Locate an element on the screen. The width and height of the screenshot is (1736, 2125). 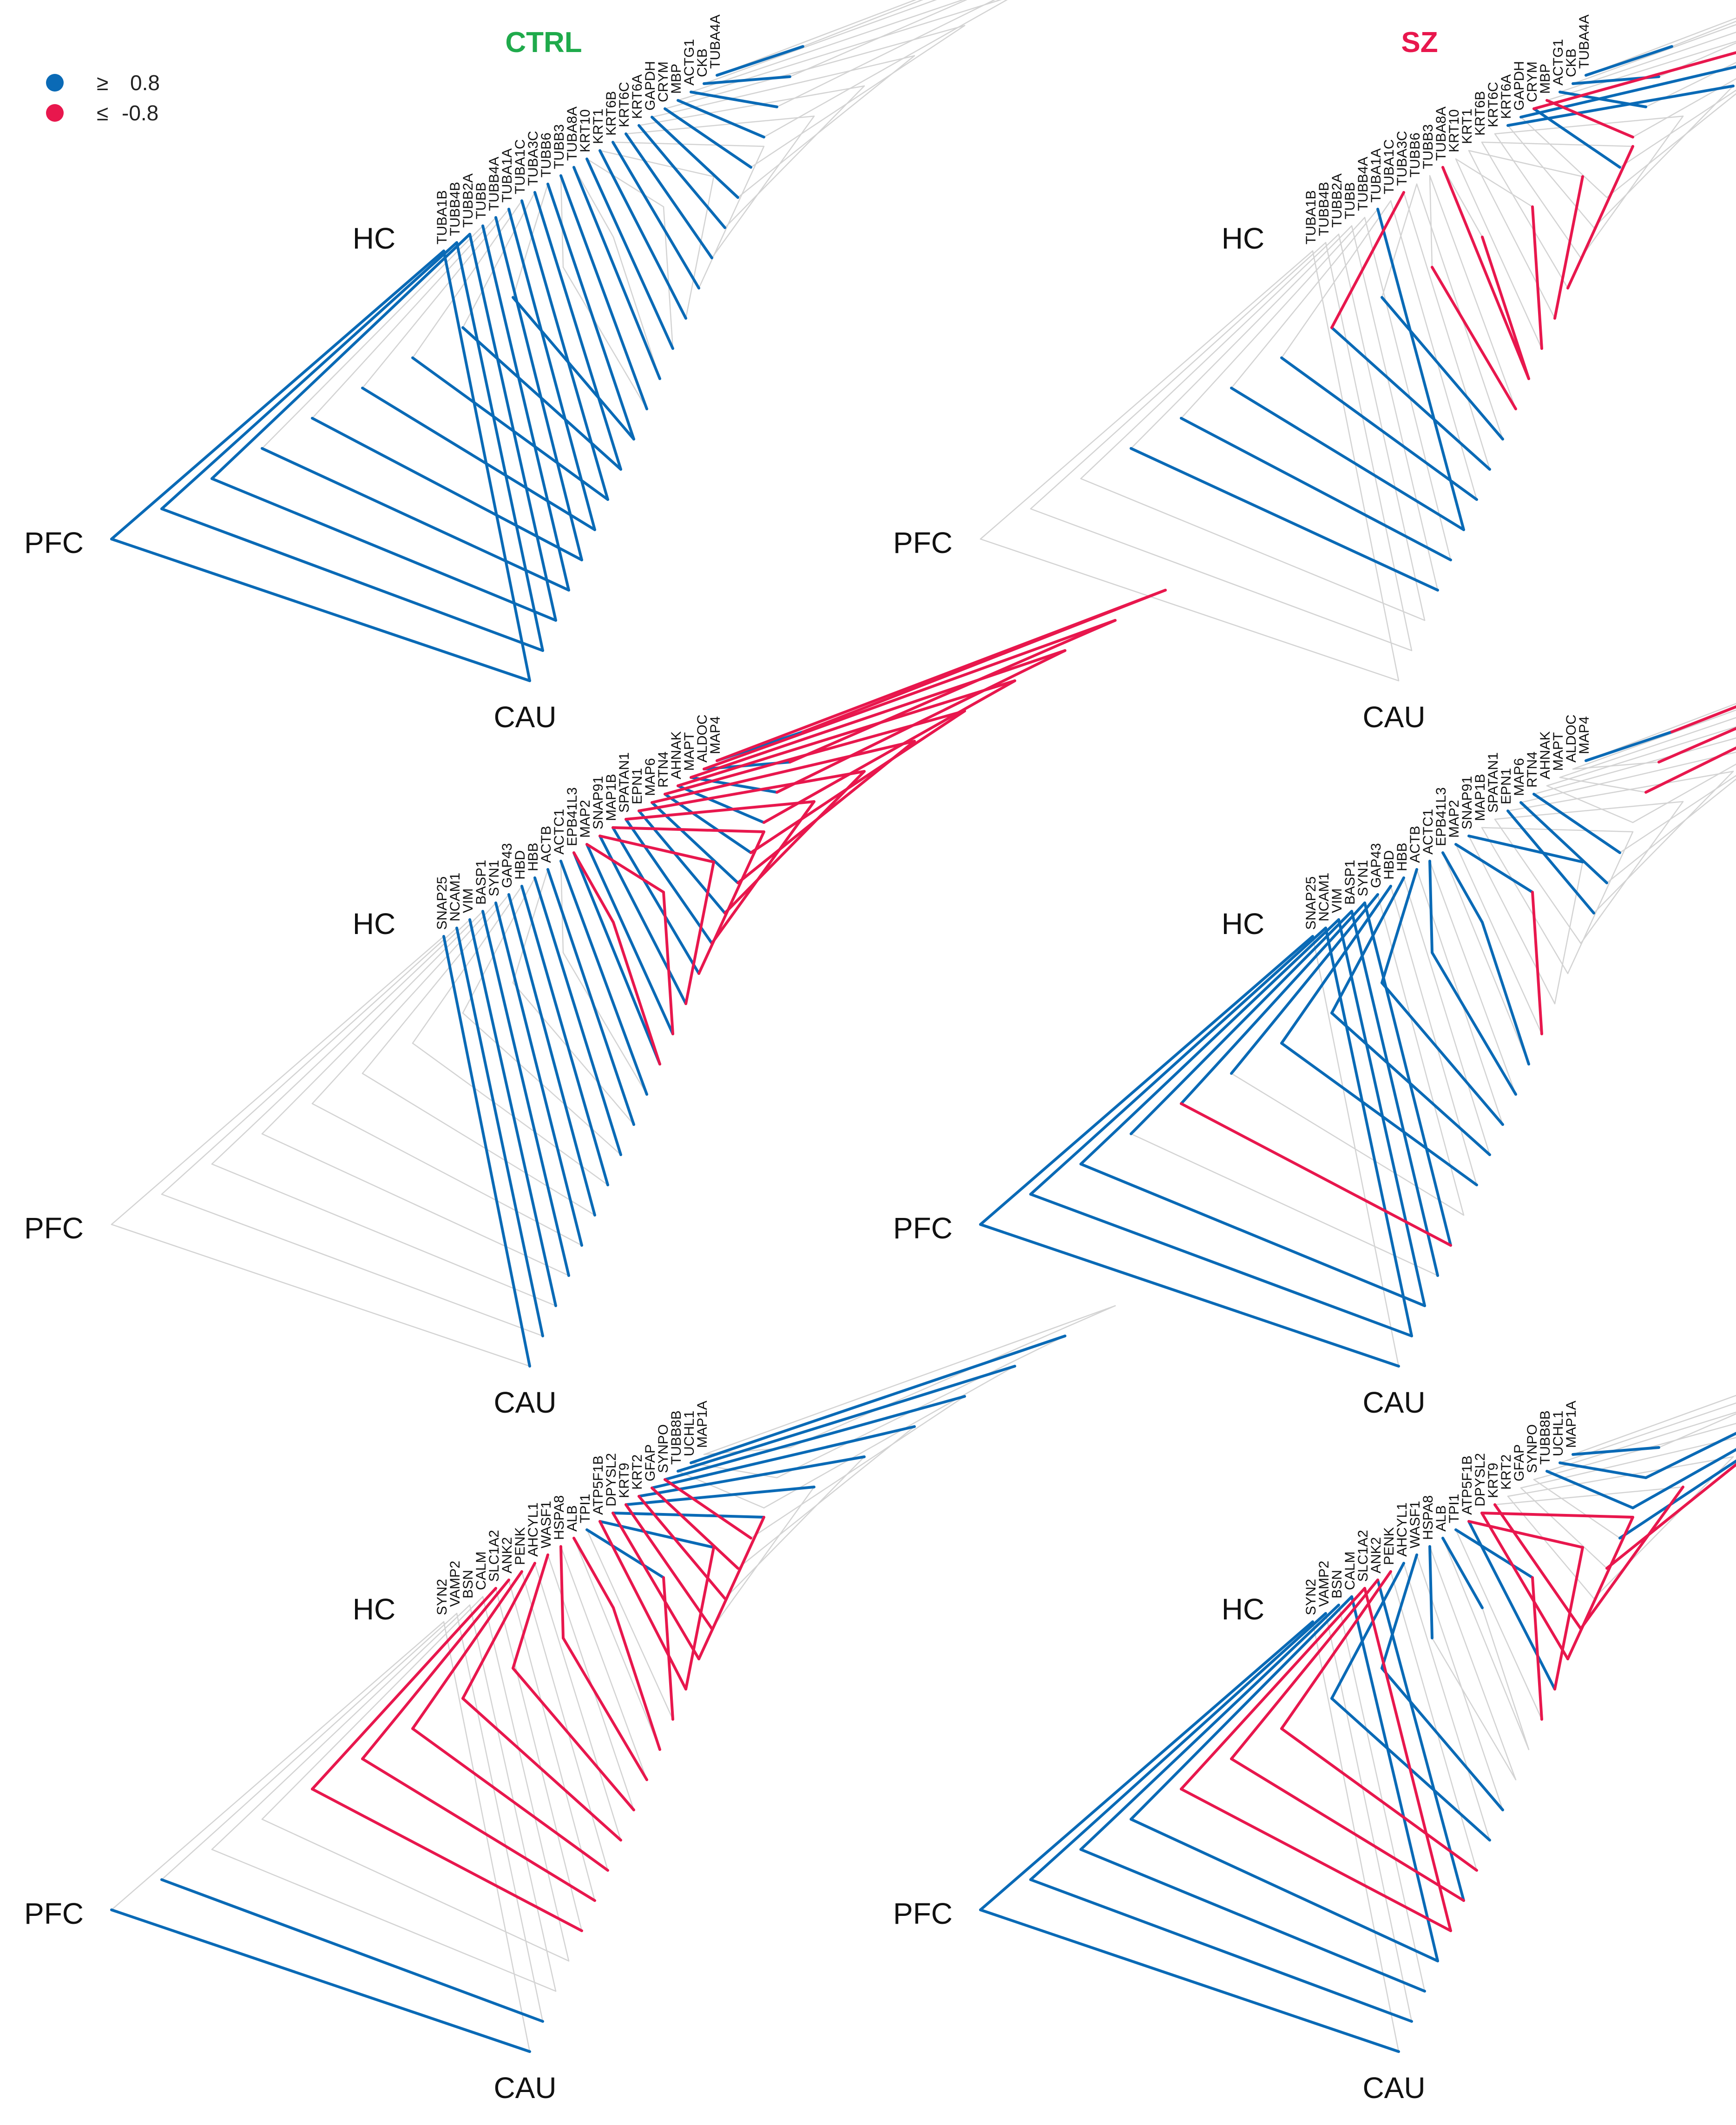
sz-column-title: SZ is located at coordinates (1419, 42).